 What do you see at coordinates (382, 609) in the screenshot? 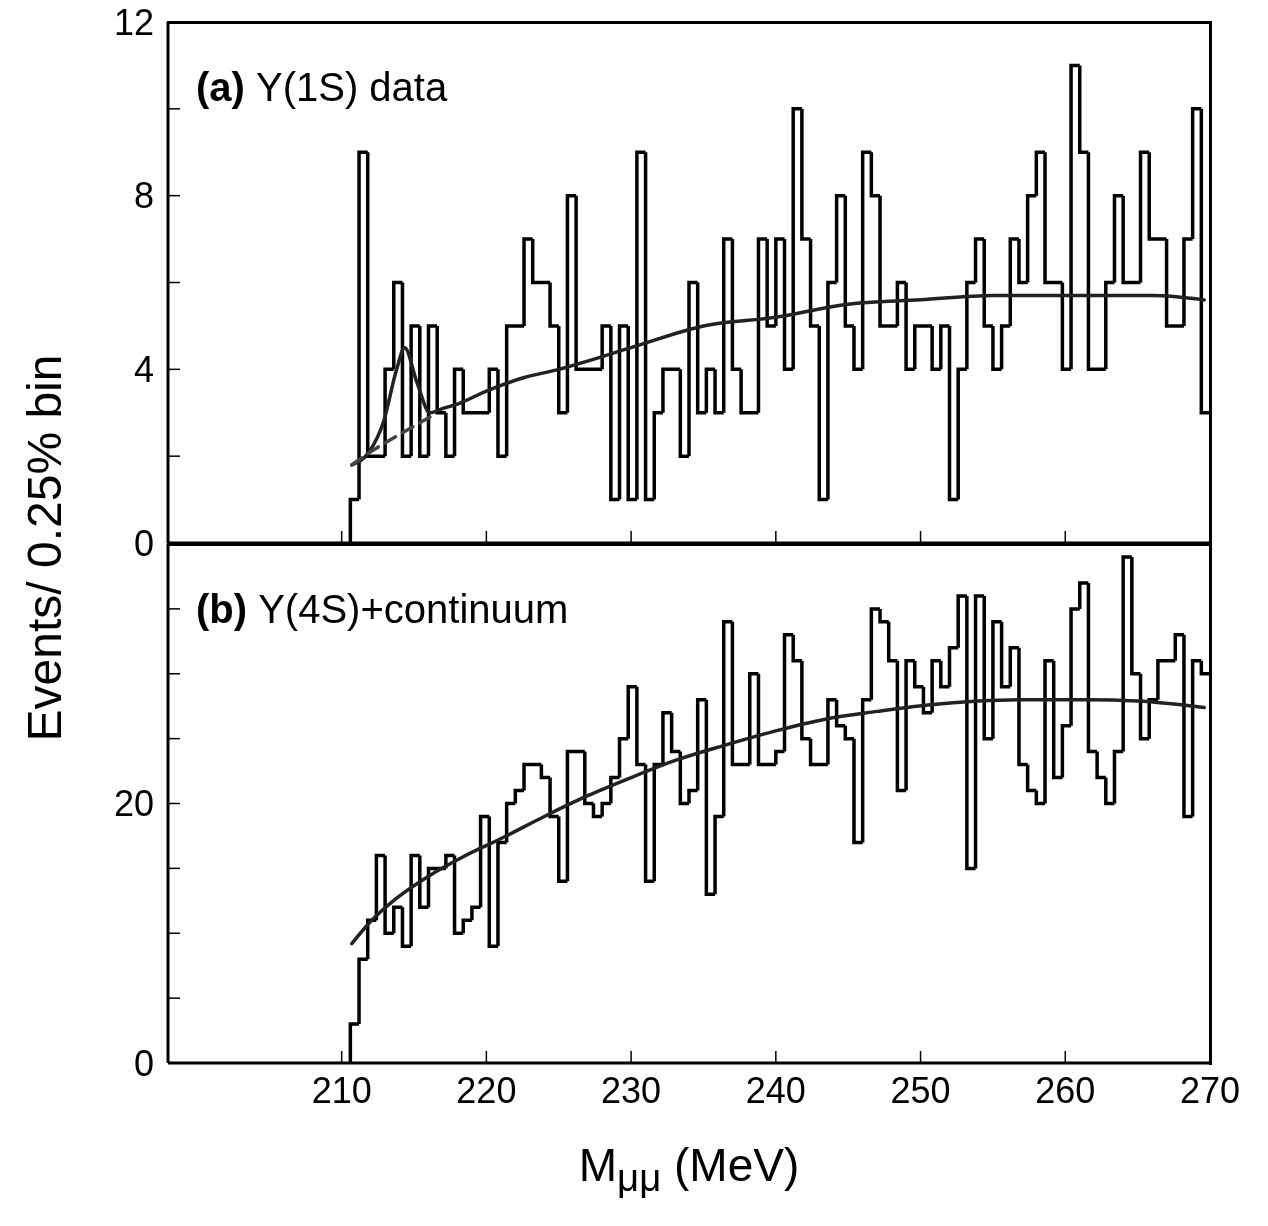
I see `annotation: (b) Υ(4S)+continuum` at bounding box center [382, 609].